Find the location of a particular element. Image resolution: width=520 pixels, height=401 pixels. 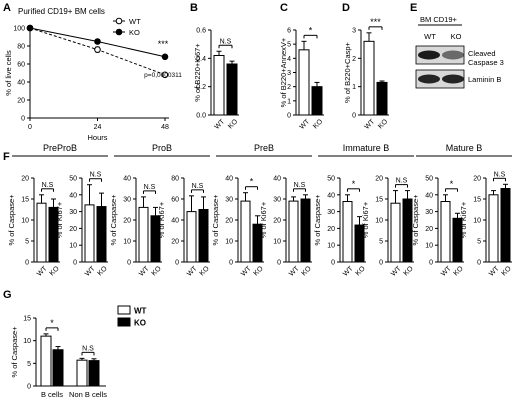

x-tick-label: B cells is located at coordinates (52, 394).